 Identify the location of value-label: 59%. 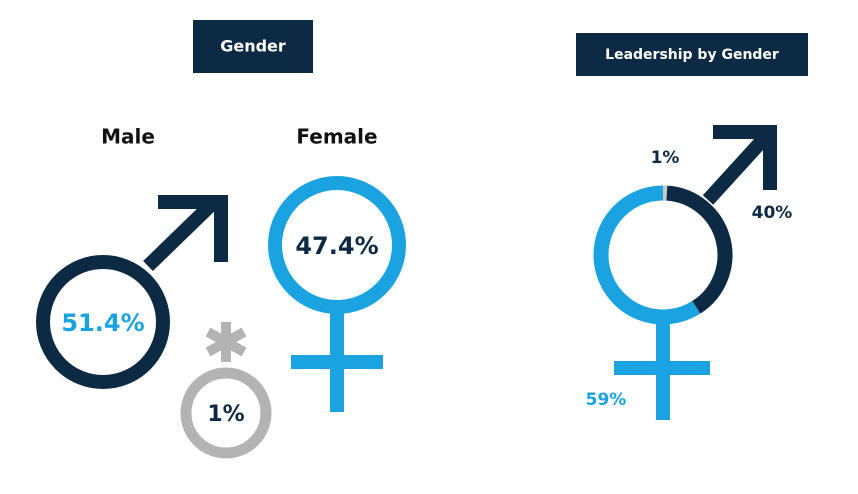
(606, 400).